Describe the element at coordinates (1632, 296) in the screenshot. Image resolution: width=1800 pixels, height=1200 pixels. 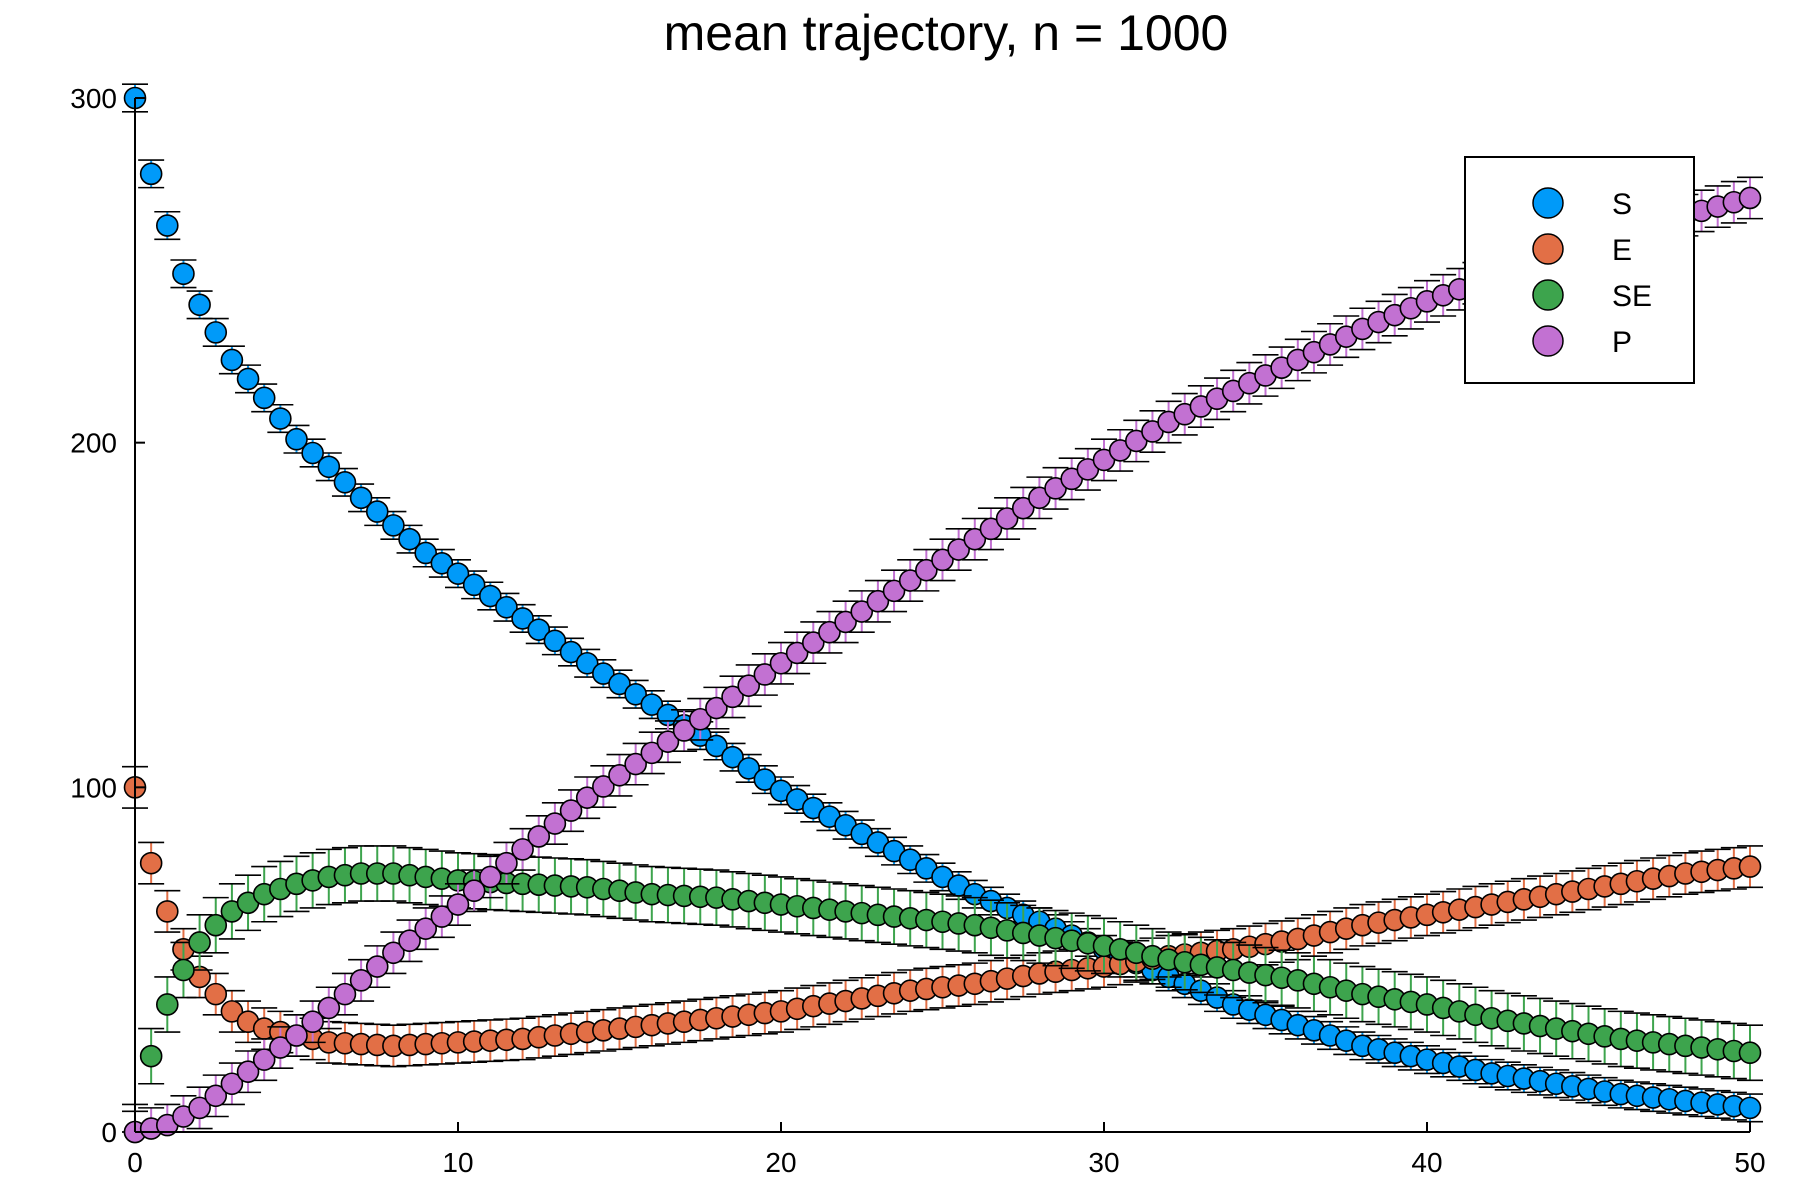
I see `legend-label: SE` at that location.